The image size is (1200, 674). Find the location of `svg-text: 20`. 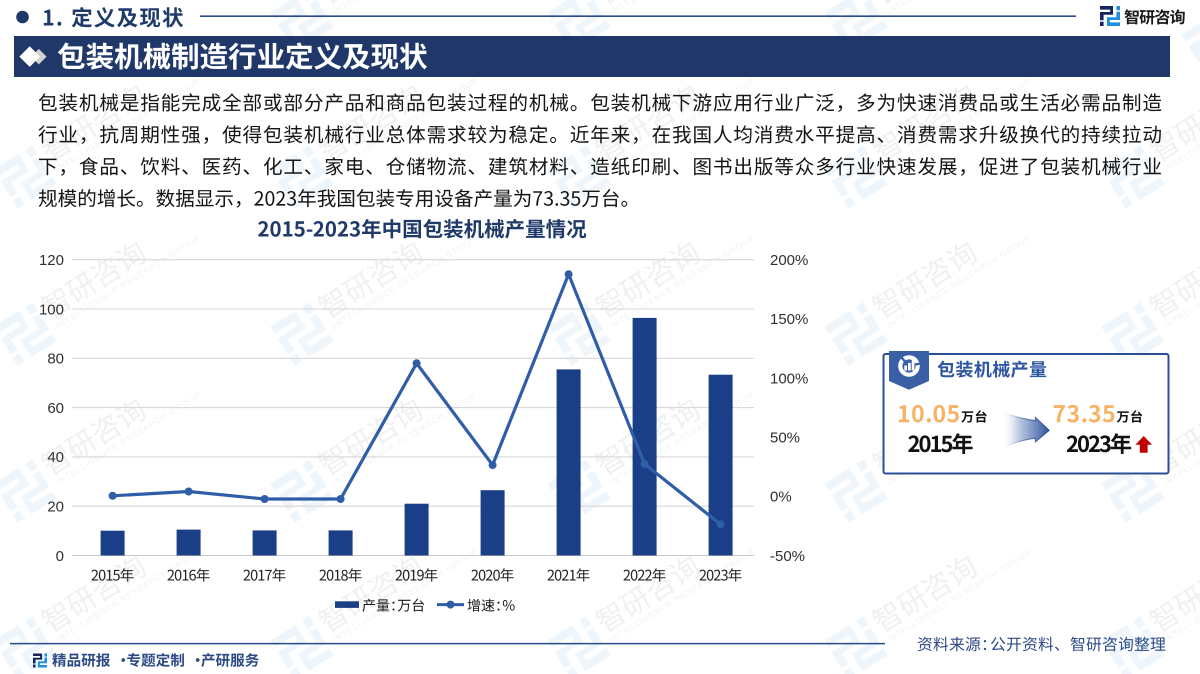

svg-text: 20 is located at coordinates (55, 507).